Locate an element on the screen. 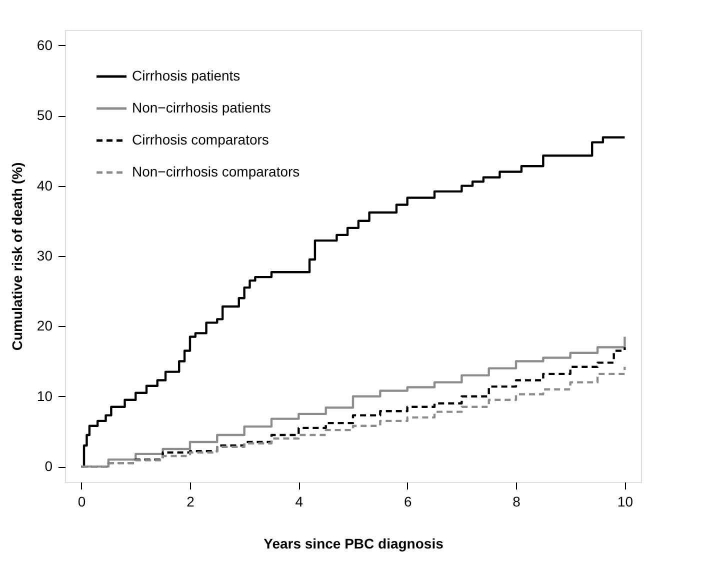  y-tick-label: 30 is located at coordinates (44, 256).